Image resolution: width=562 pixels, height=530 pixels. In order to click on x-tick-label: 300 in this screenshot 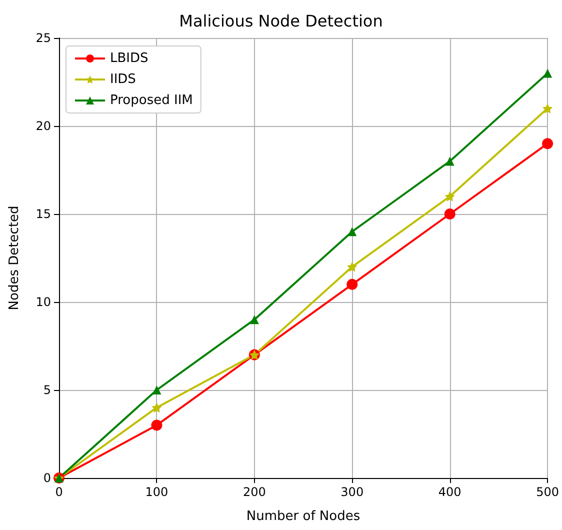, I will do `click(352, 492)`.